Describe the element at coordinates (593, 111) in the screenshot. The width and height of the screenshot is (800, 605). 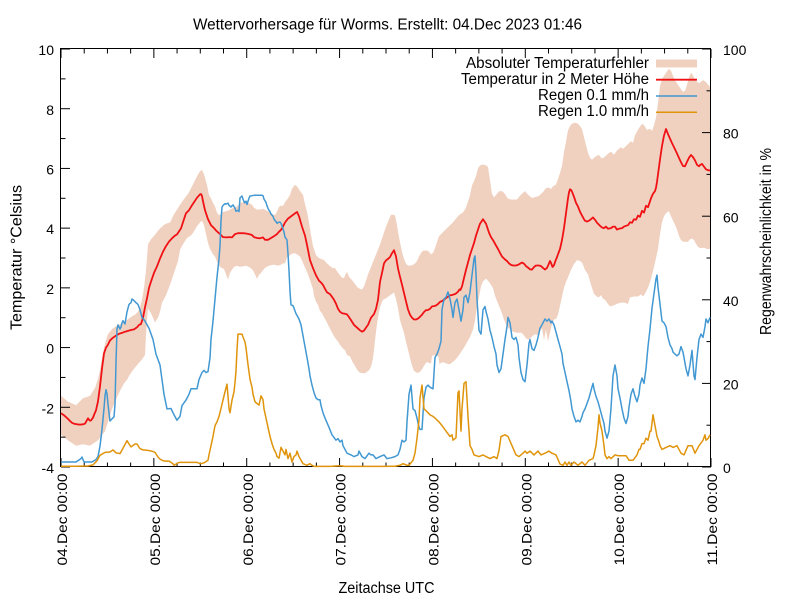
I see `svg-text: Regen 1.0 mm/h` at that location.